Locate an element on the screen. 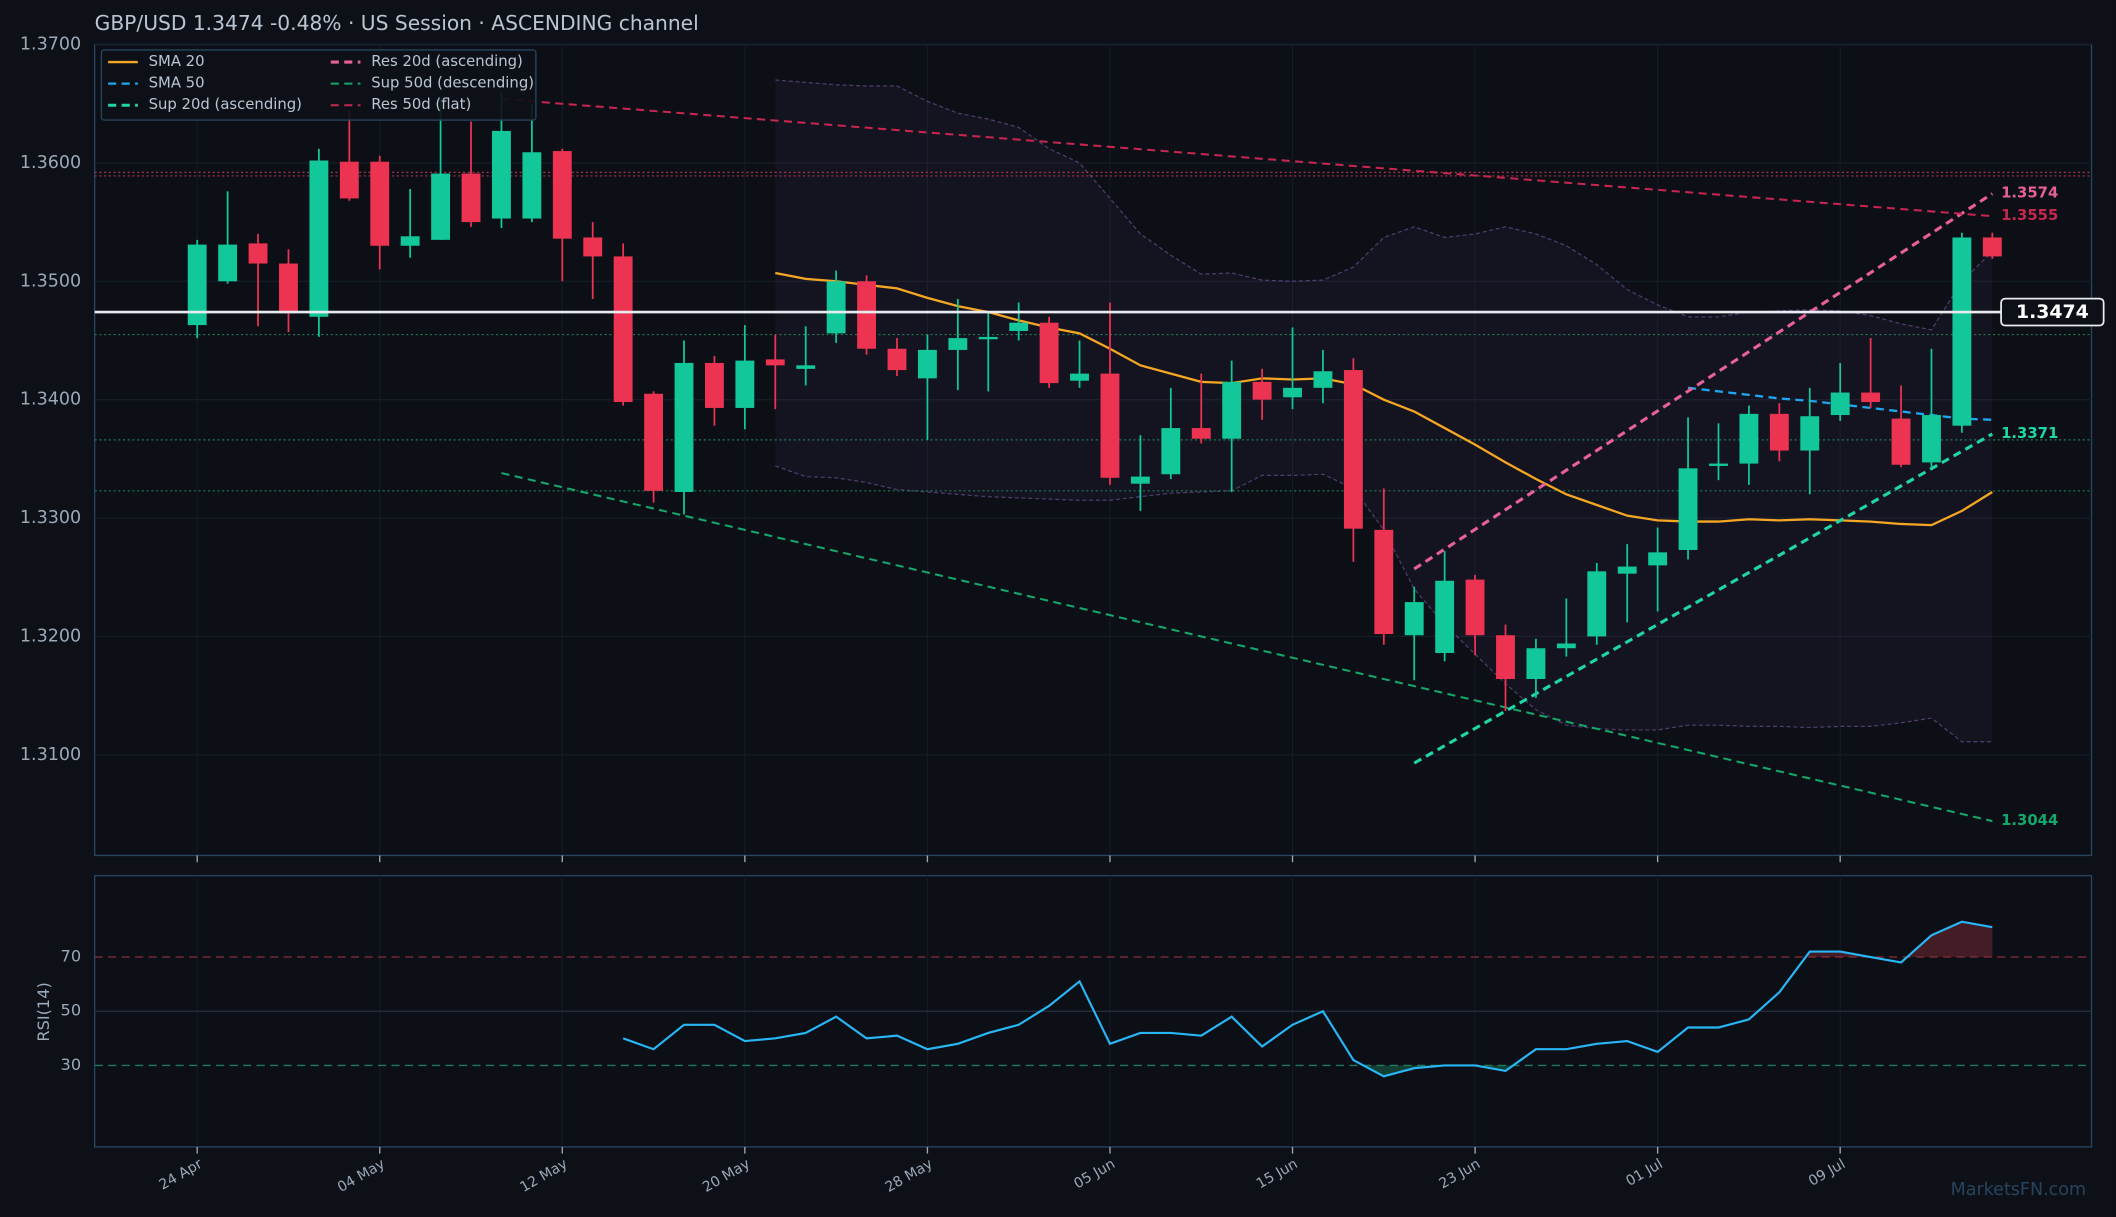 Image resolution: width=2116 pixels, height=1217 pixels. legend-box is located at coordinates (318, 85).